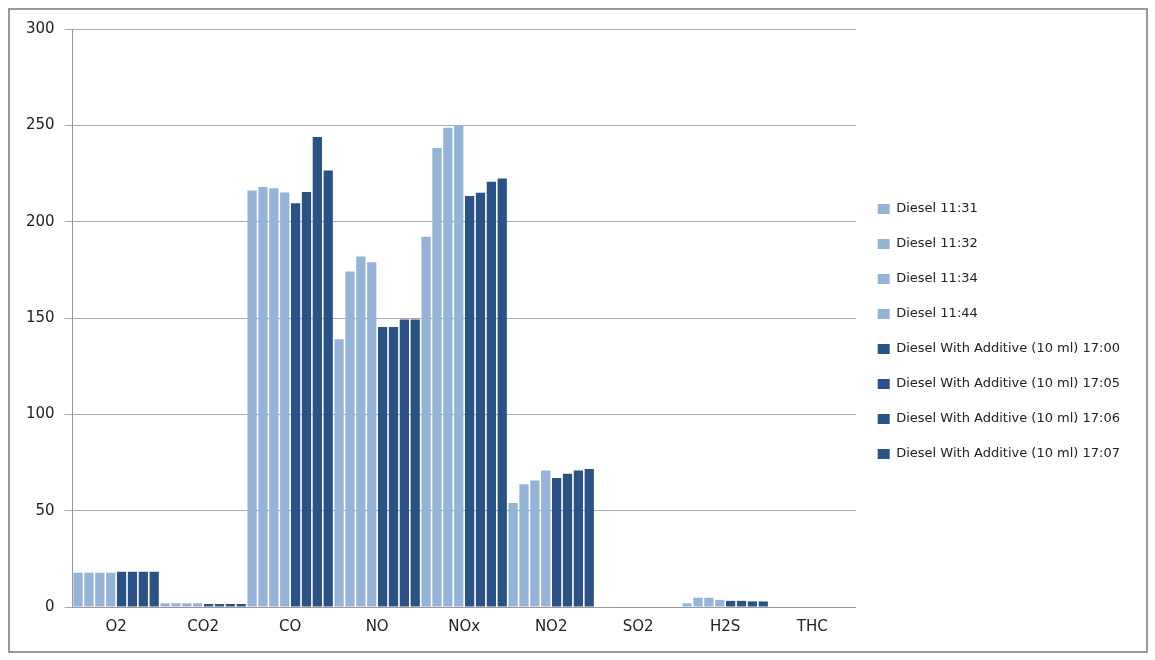 The width and height of the screenshot is (1155, 660). Describe the element at coordinates (937, 243) in the screenshot. I see `legend-label: Diesel 11:32` at that location.